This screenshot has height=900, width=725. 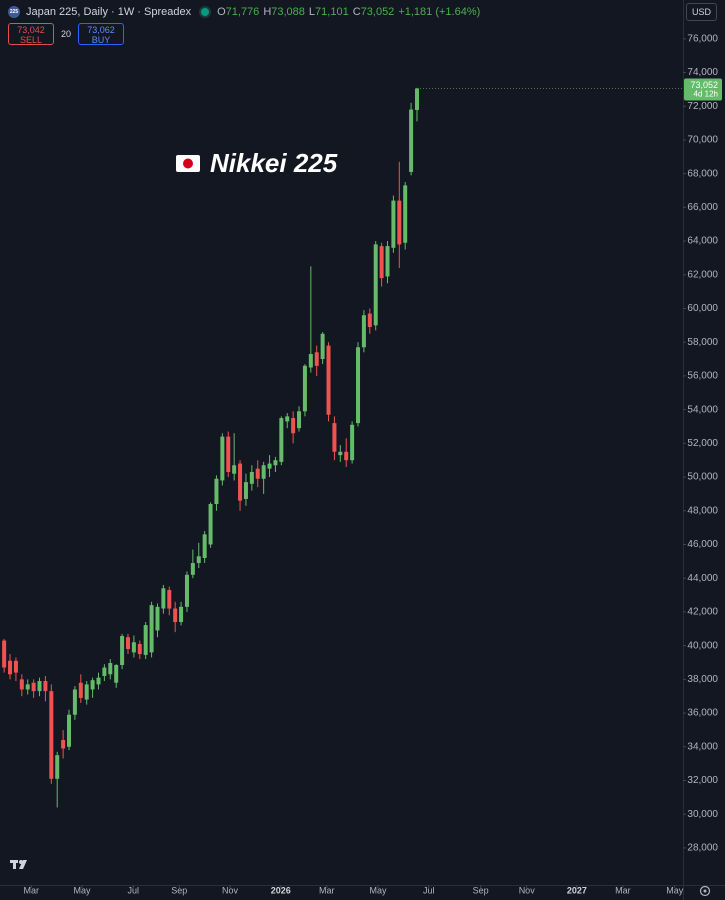 What do you see at coordinates (702, 848) in the screenshot?
I see `y-tick-label: 28,000` at bounding box center [702, 848].